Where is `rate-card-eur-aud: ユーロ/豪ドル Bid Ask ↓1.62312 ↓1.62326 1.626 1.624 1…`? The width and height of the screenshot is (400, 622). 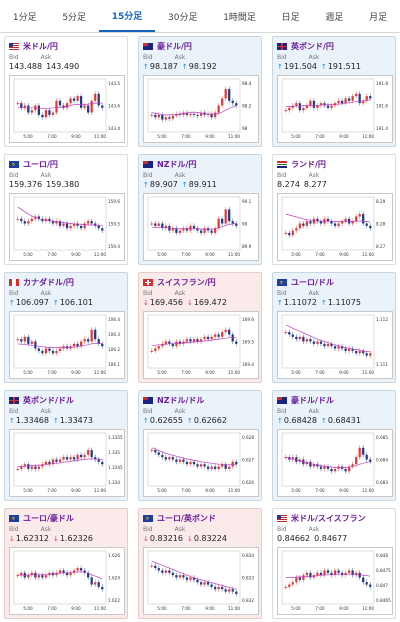
rate-card-eur-aud: ユーロ/豪ドル Bid Ask ↓1.62312 ↓1.62326 1.626 1.624 1… is located at coordinates (66, 563).